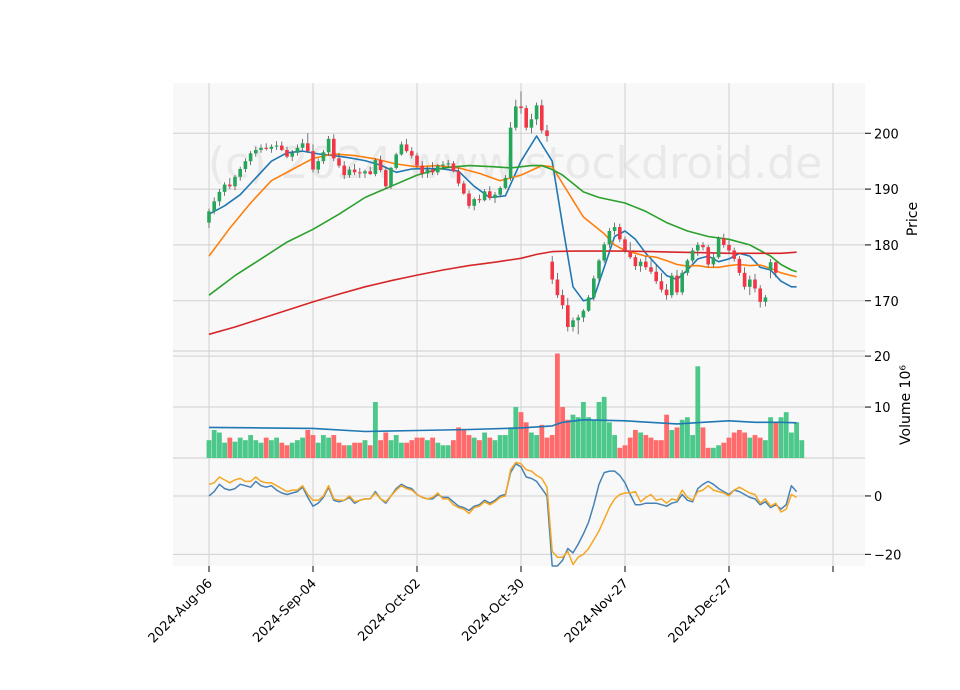  I want to click on oscillator-line-a, so click(503, 515).